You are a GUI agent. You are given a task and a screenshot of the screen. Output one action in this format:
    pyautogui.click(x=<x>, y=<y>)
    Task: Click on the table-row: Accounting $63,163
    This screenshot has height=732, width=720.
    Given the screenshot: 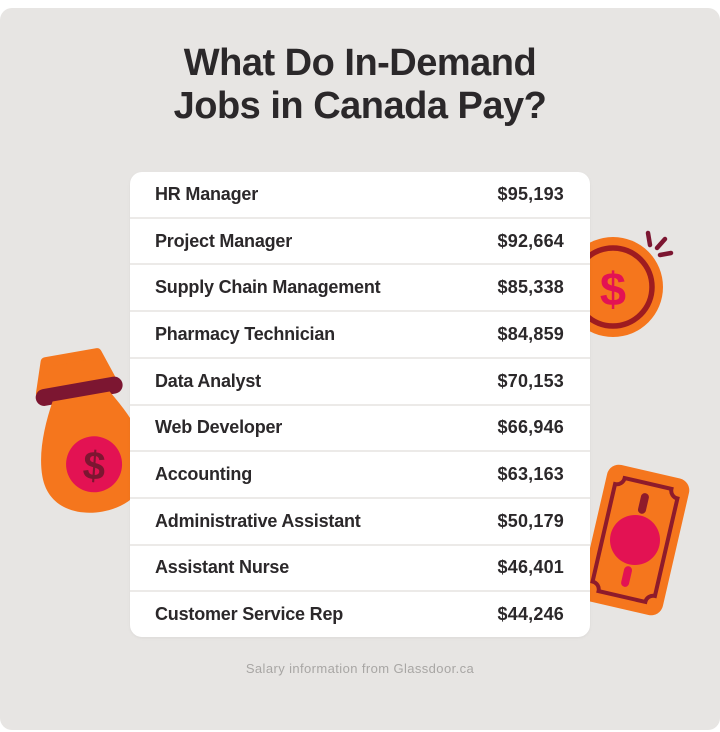 What is the action you would take?
    pyautogui.click(x=360, y=473)
    